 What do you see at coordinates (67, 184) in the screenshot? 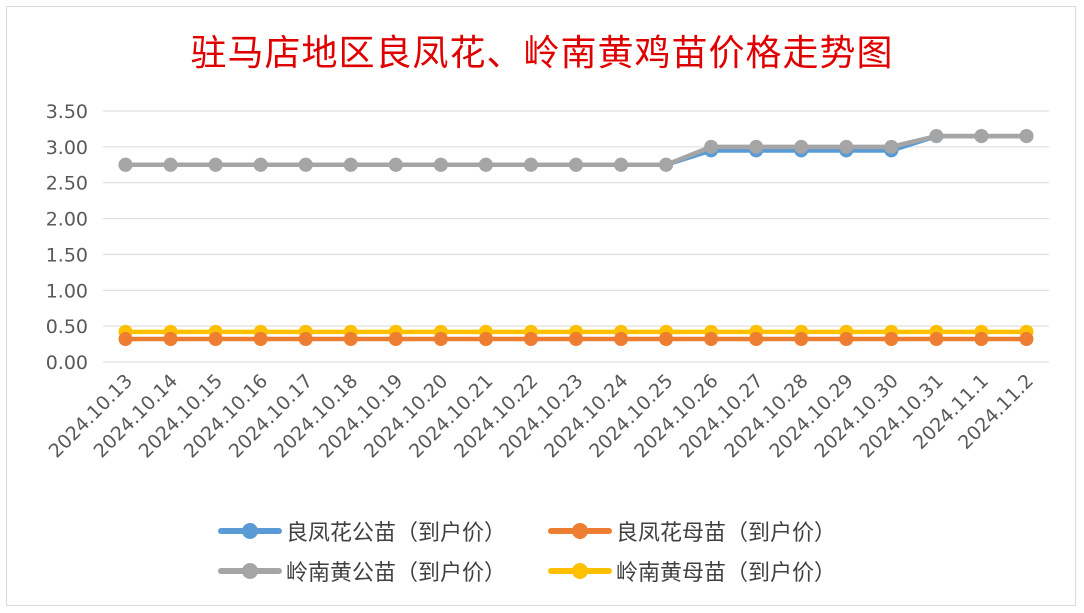
I see `y-tick-label: 2.50` at bounding box center [67, 184].